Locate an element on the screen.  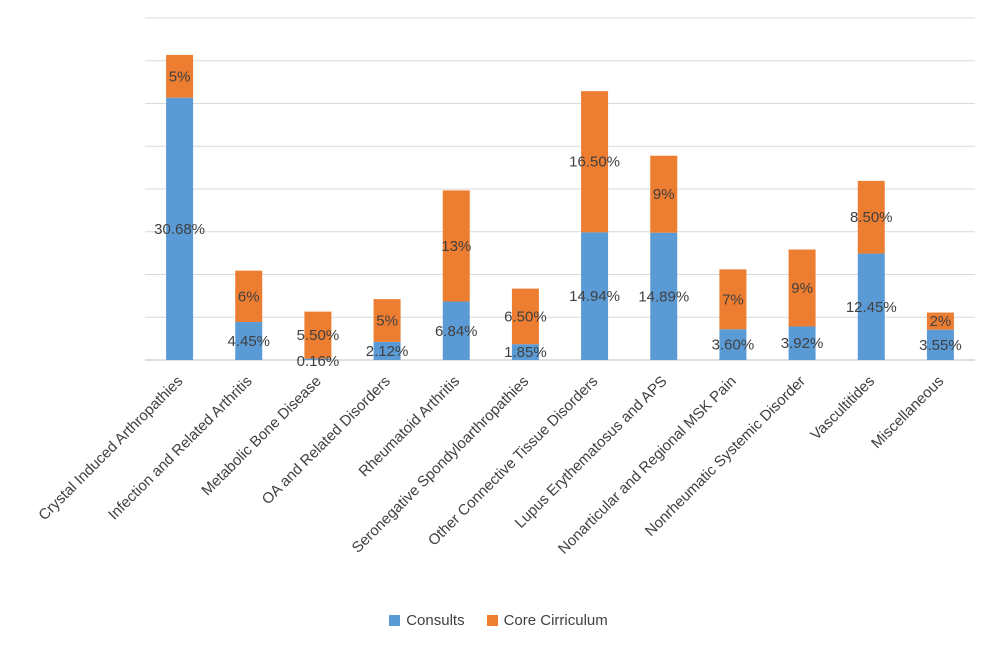
data-label-consults: 12.45% is located at coordinates (871, 307).